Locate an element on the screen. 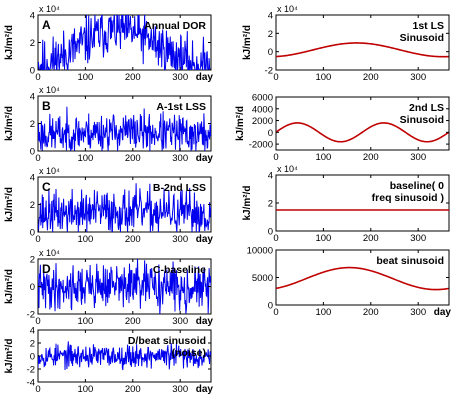 This screenshot has width=474, height=400. panel-annotation: (noise) is located at coordinates (189, 353).